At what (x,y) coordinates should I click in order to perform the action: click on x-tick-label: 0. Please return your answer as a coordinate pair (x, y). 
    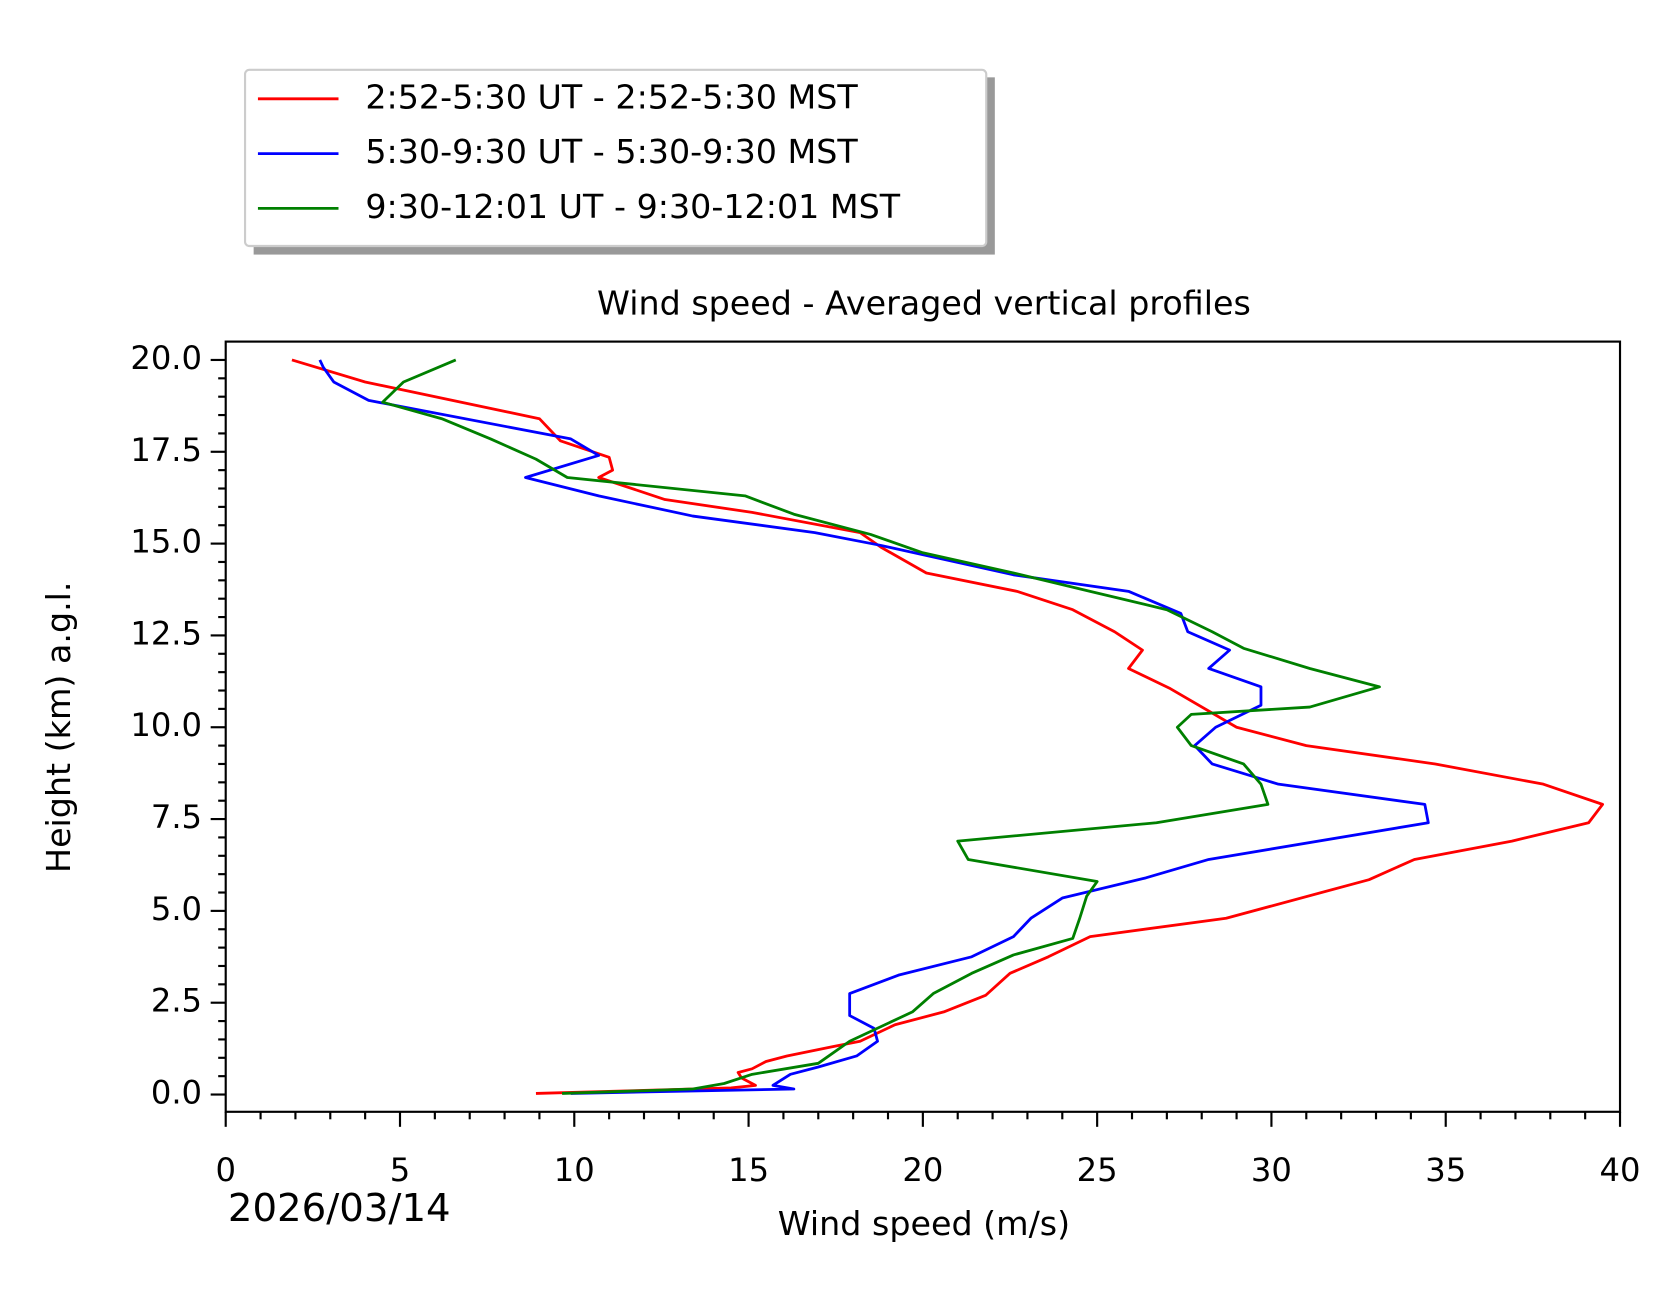
    Looking at the image, I should click on (225, 1170).